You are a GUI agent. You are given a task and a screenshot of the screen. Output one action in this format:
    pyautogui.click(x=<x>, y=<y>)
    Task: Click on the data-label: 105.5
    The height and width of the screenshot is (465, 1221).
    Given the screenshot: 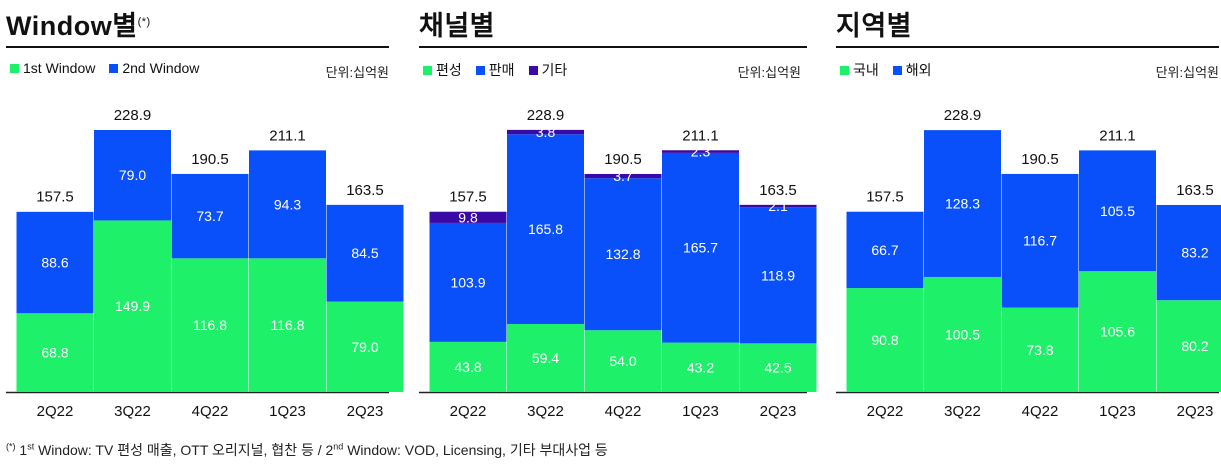 What is the action you would take?
    pyautogui.click(x=1117, y=211)
    